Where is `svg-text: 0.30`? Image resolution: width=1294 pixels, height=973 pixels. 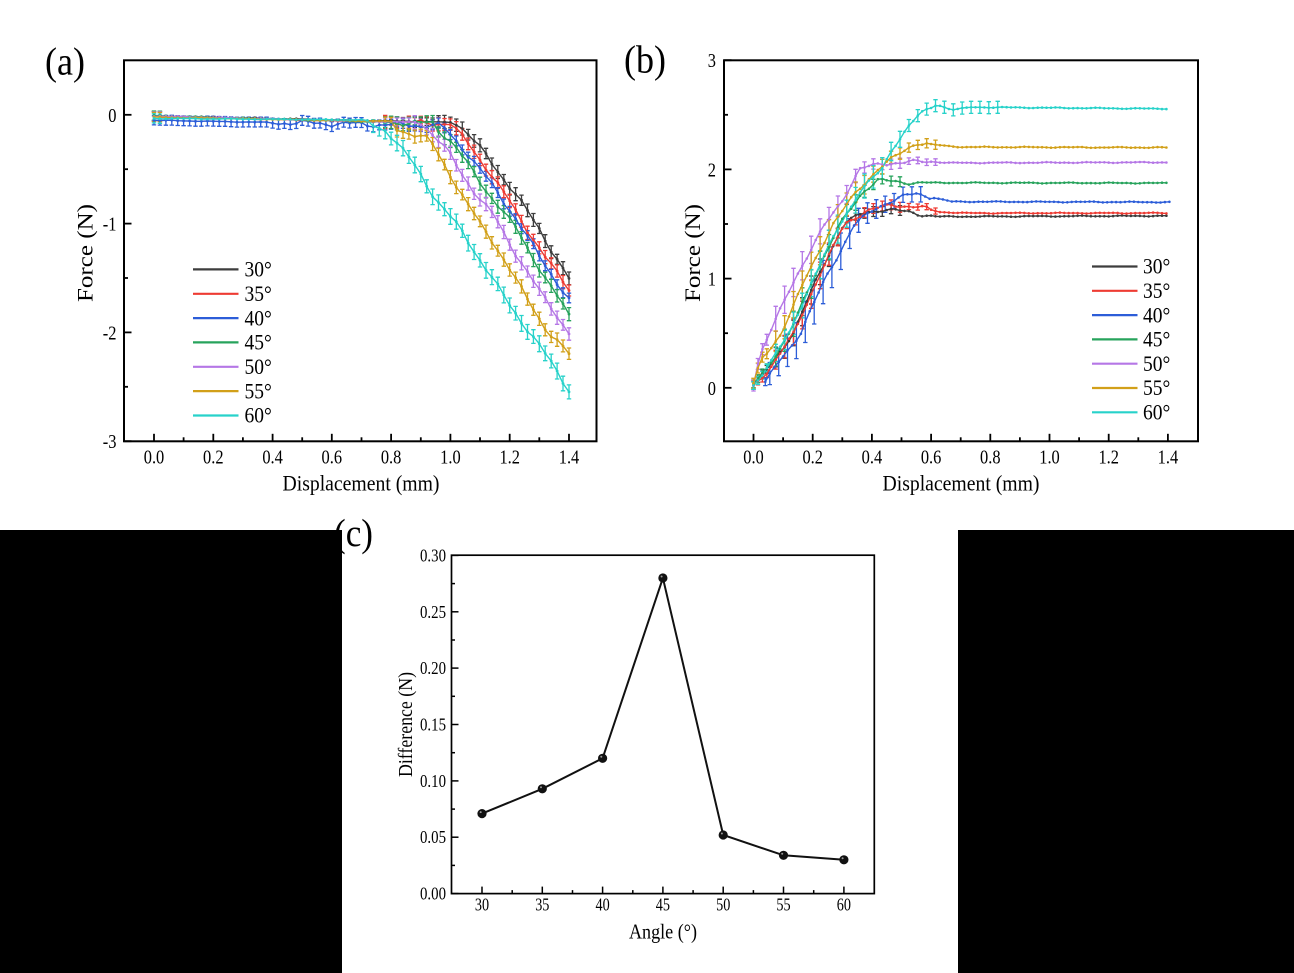
svg-text: 0.30 is located at coordinates (433, 555).